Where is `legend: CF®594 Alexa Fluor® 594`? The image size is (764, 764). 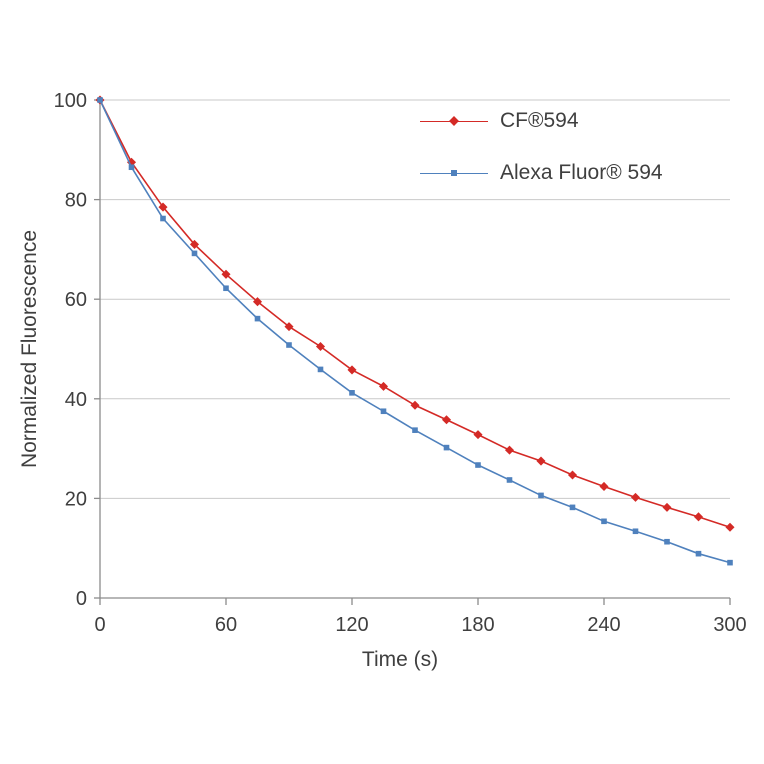 legend: CF®594 Alexa Fluor® 594 is located at coordinates (541, 158).